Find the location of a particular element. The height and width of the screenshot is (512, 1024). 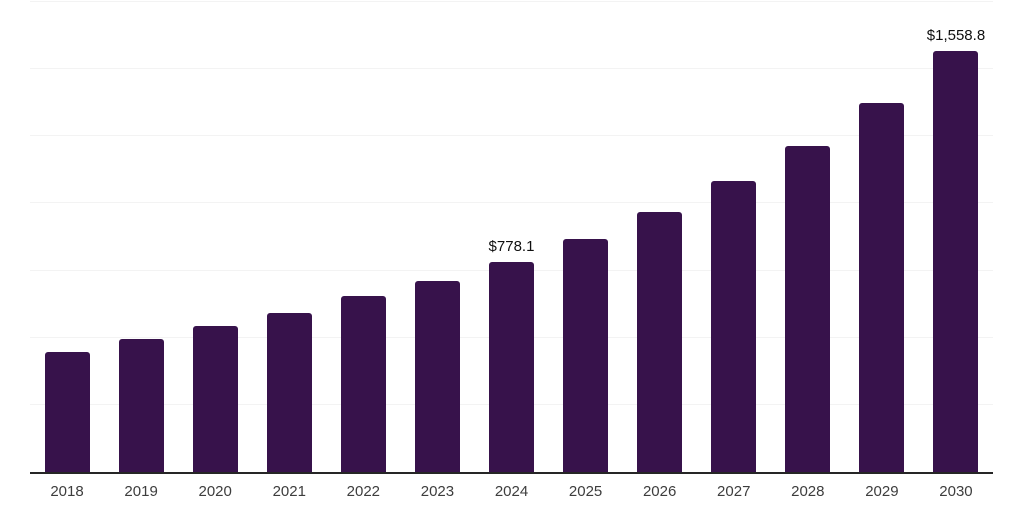

data-label-2024: $778.1 is located at coordinates (511, 246).